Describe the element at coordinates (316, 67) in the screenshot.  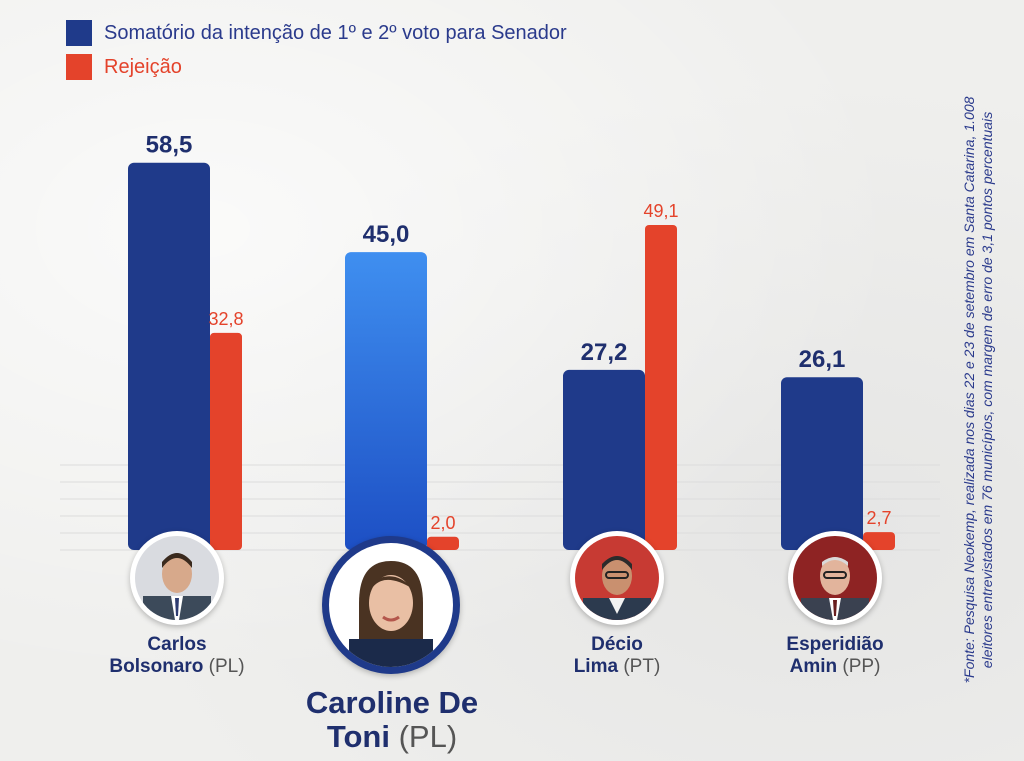
I see `legend-item-rejection: Rejeição` at that location.